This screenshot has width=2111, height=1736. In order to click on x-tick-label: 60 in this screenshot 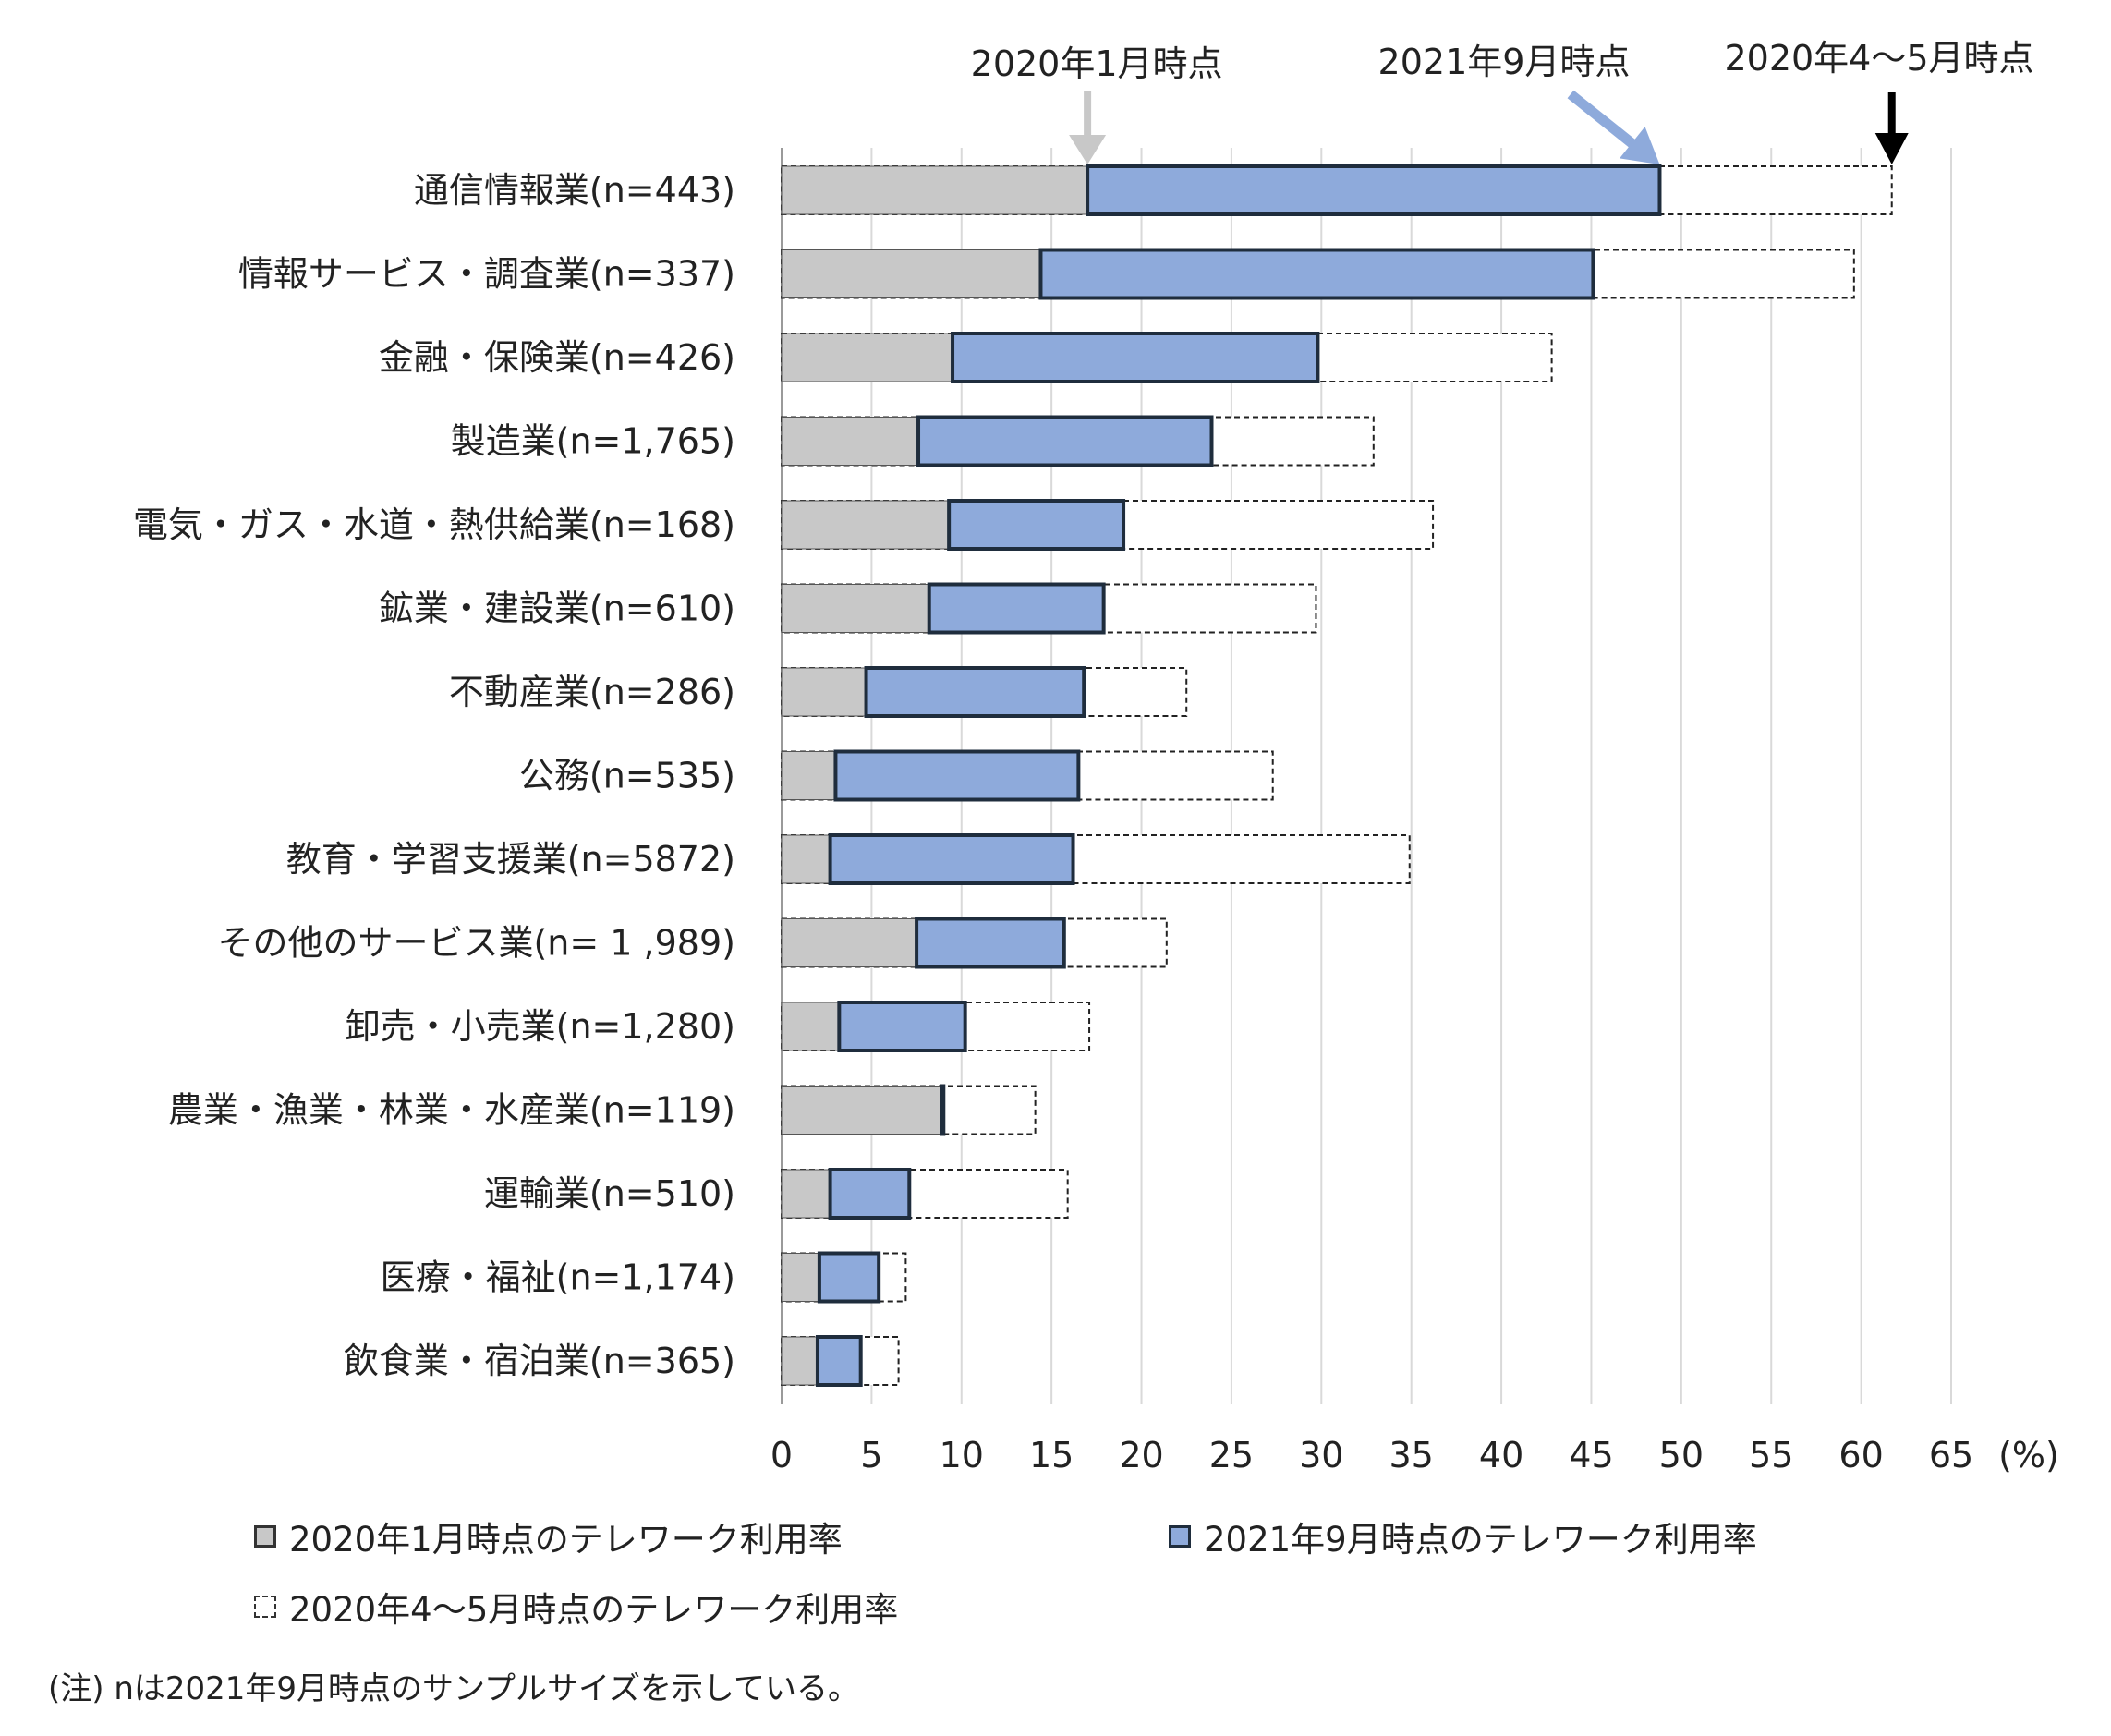, I will do `click(1861, 1455)`.